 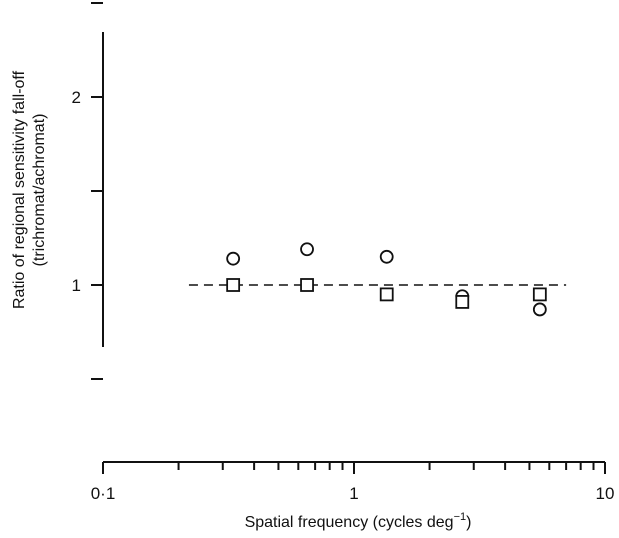 I want to click on y-axis-title-line1: Ratio of regional sensitivity fall-off, so click(x=19, y=189).